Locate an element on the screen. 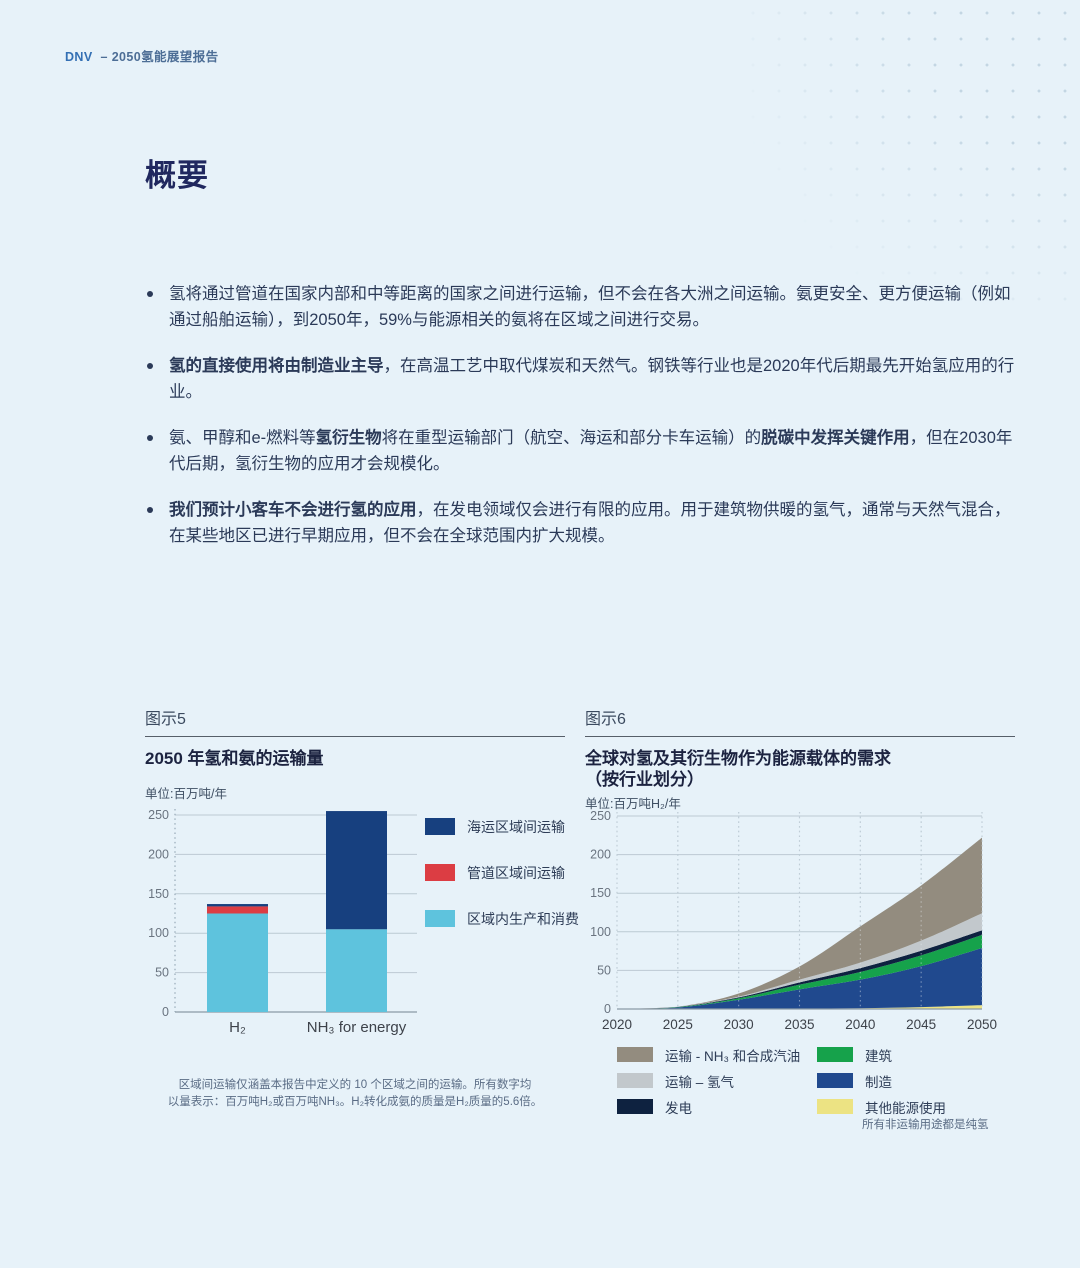  bullet-text-segment: 脱碳中发挥关键作用 is located at coordinates (835, 438).